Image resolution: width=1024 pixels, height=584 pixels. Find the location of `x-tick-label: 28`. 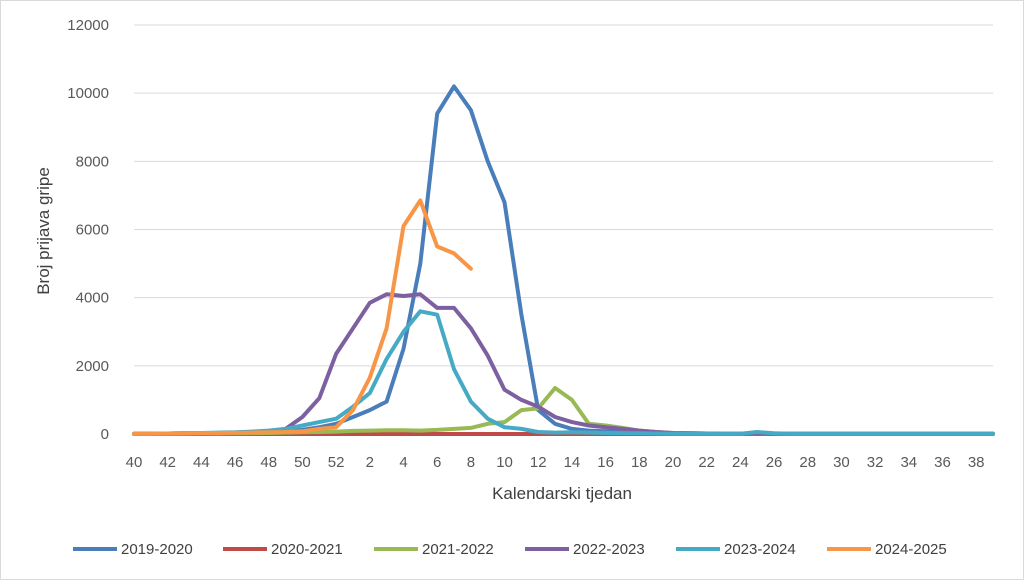

x-tick-label: 28 is located at coordinates (807, 462).